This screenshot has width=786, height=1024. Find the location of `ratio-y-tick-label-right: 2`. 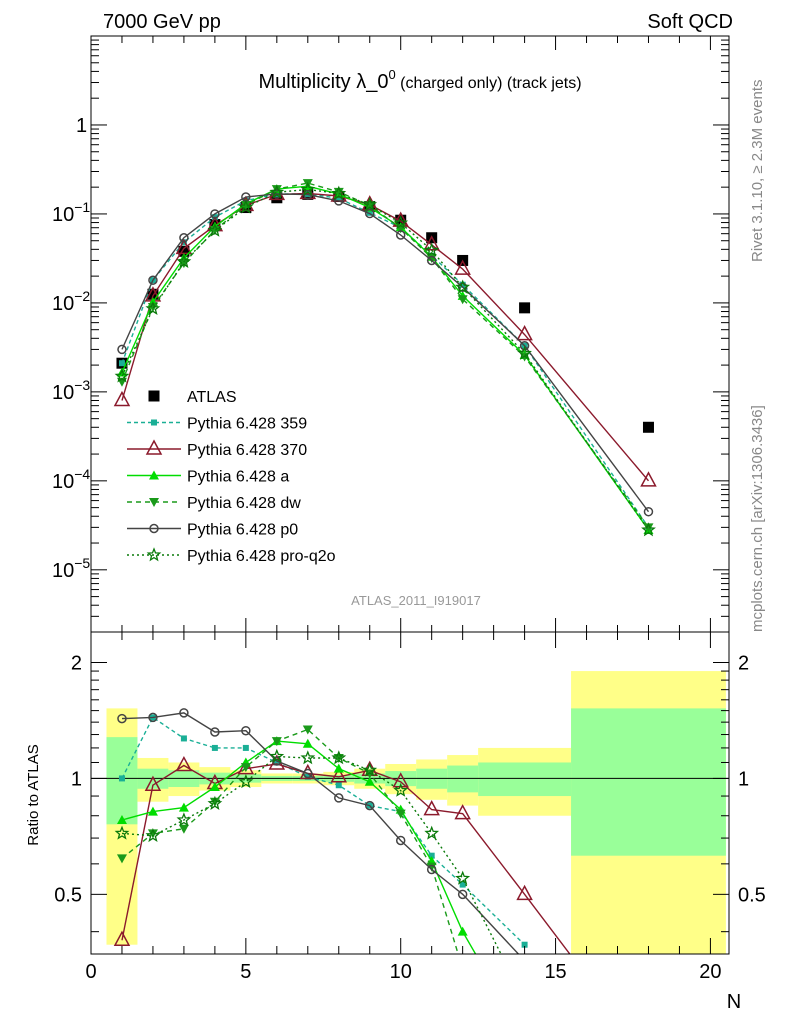

ratio-y-tick-label-right: 2 is located at coordinates (743, 663).